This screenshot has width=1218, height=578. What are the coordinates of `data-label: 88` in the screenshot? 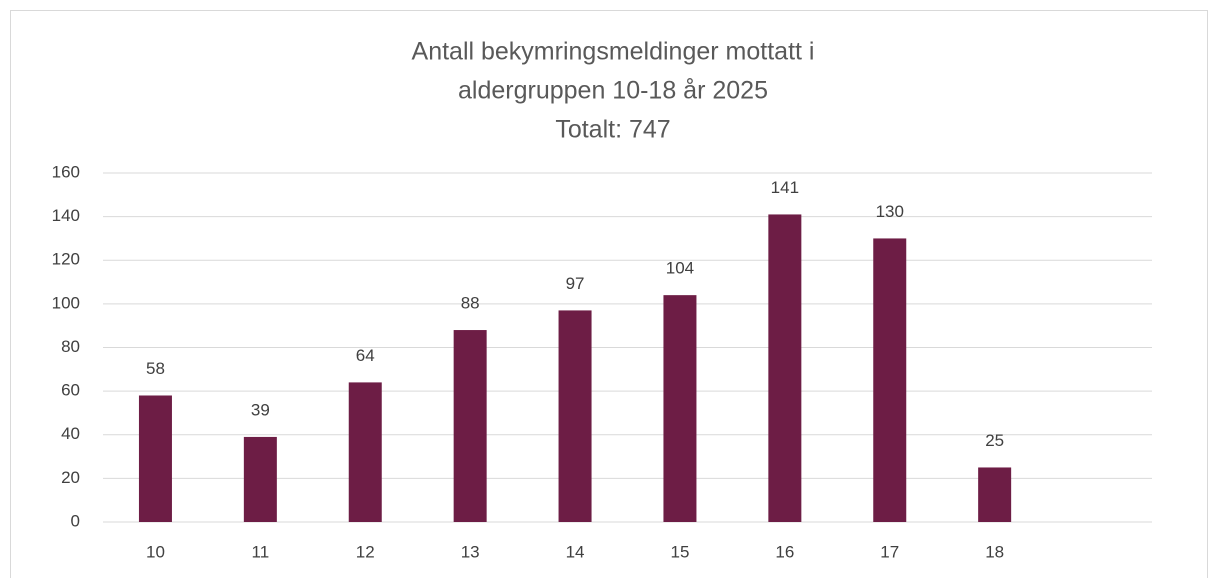 It's located at (470, 303).